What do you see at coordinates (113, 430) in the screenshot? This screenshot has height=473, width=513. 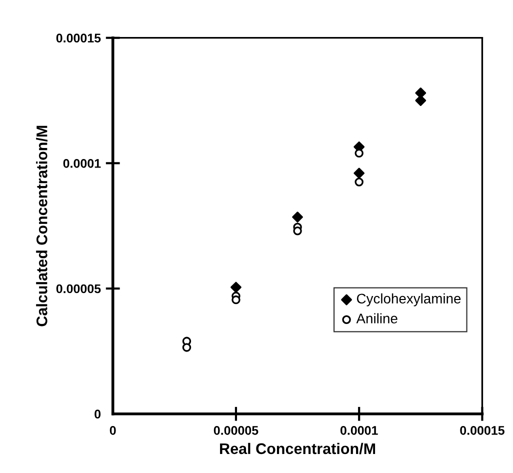 I see `x-tick-label: 0` at bounding box center [113, 430].